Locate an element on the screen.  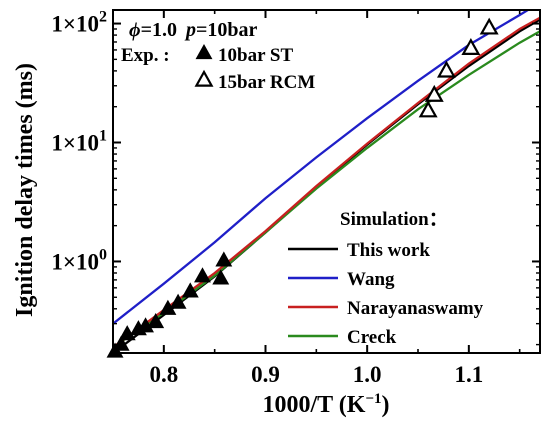
phi-symbol: ϕ is located at coordinates (135, 30).